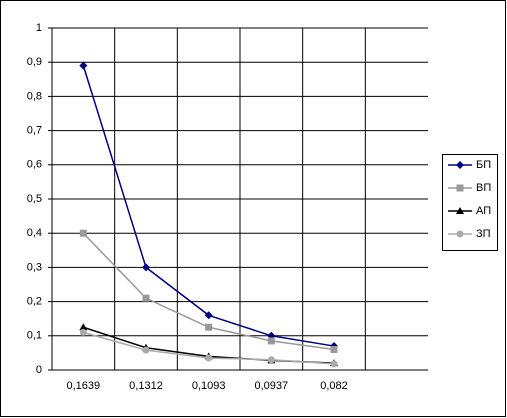 This screenshot has width=507, height=418. I want to click on y-tick-label: 0,3, so click(34, 267).